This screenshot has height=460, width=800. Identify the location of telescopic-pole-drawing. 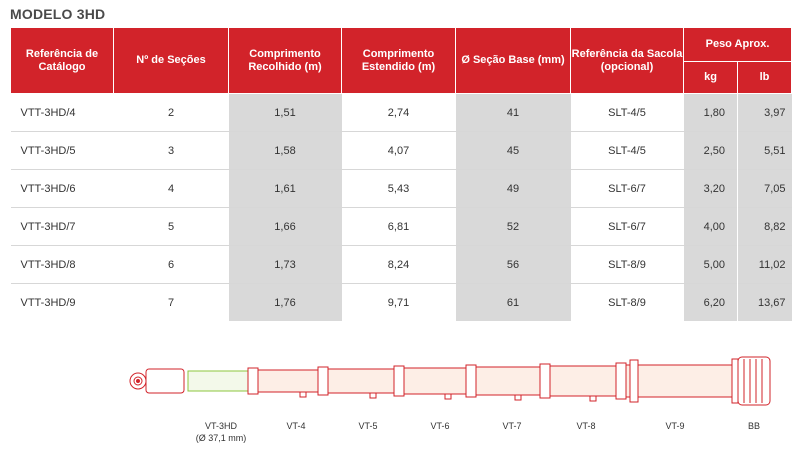
(450, 381).